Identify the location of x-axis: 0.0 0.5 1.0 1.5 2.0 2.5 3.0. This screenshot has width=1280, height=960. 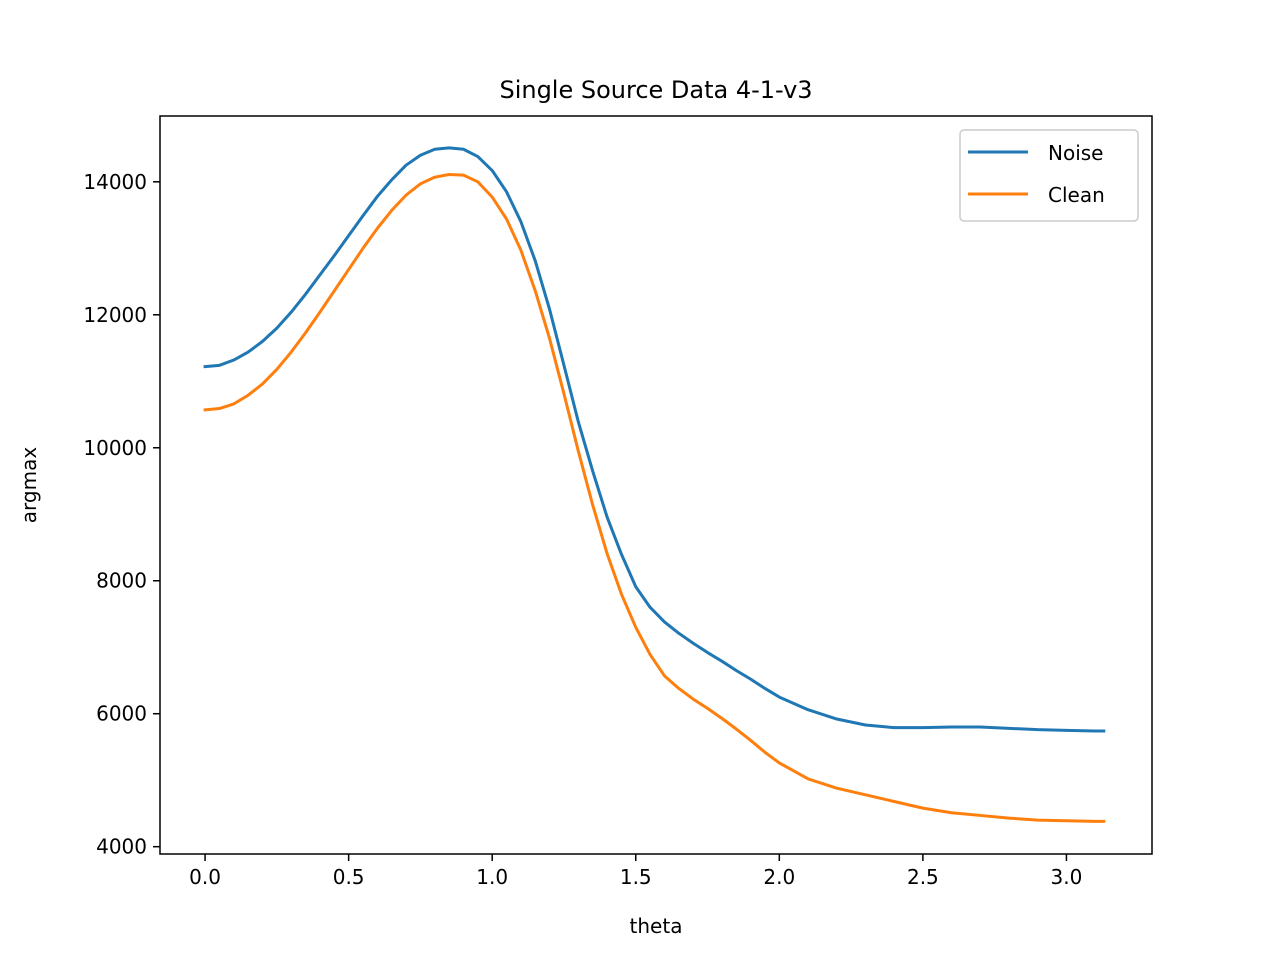
(635, 871).